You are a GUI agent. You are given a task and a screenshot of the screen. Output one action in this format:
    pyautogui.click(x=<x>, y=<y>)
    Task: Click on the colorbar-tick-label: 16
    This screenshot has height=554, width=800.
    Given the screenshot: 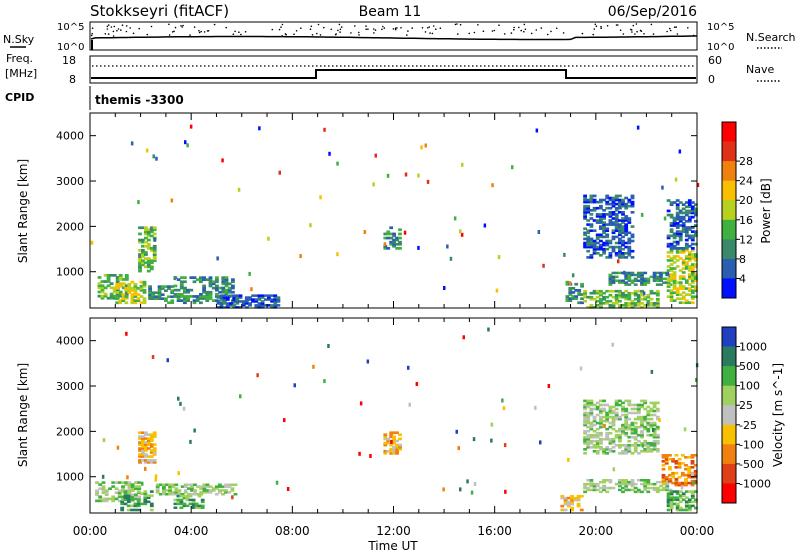 What is the action you would take?
    pyautogui.click(x=746, y=220)
    